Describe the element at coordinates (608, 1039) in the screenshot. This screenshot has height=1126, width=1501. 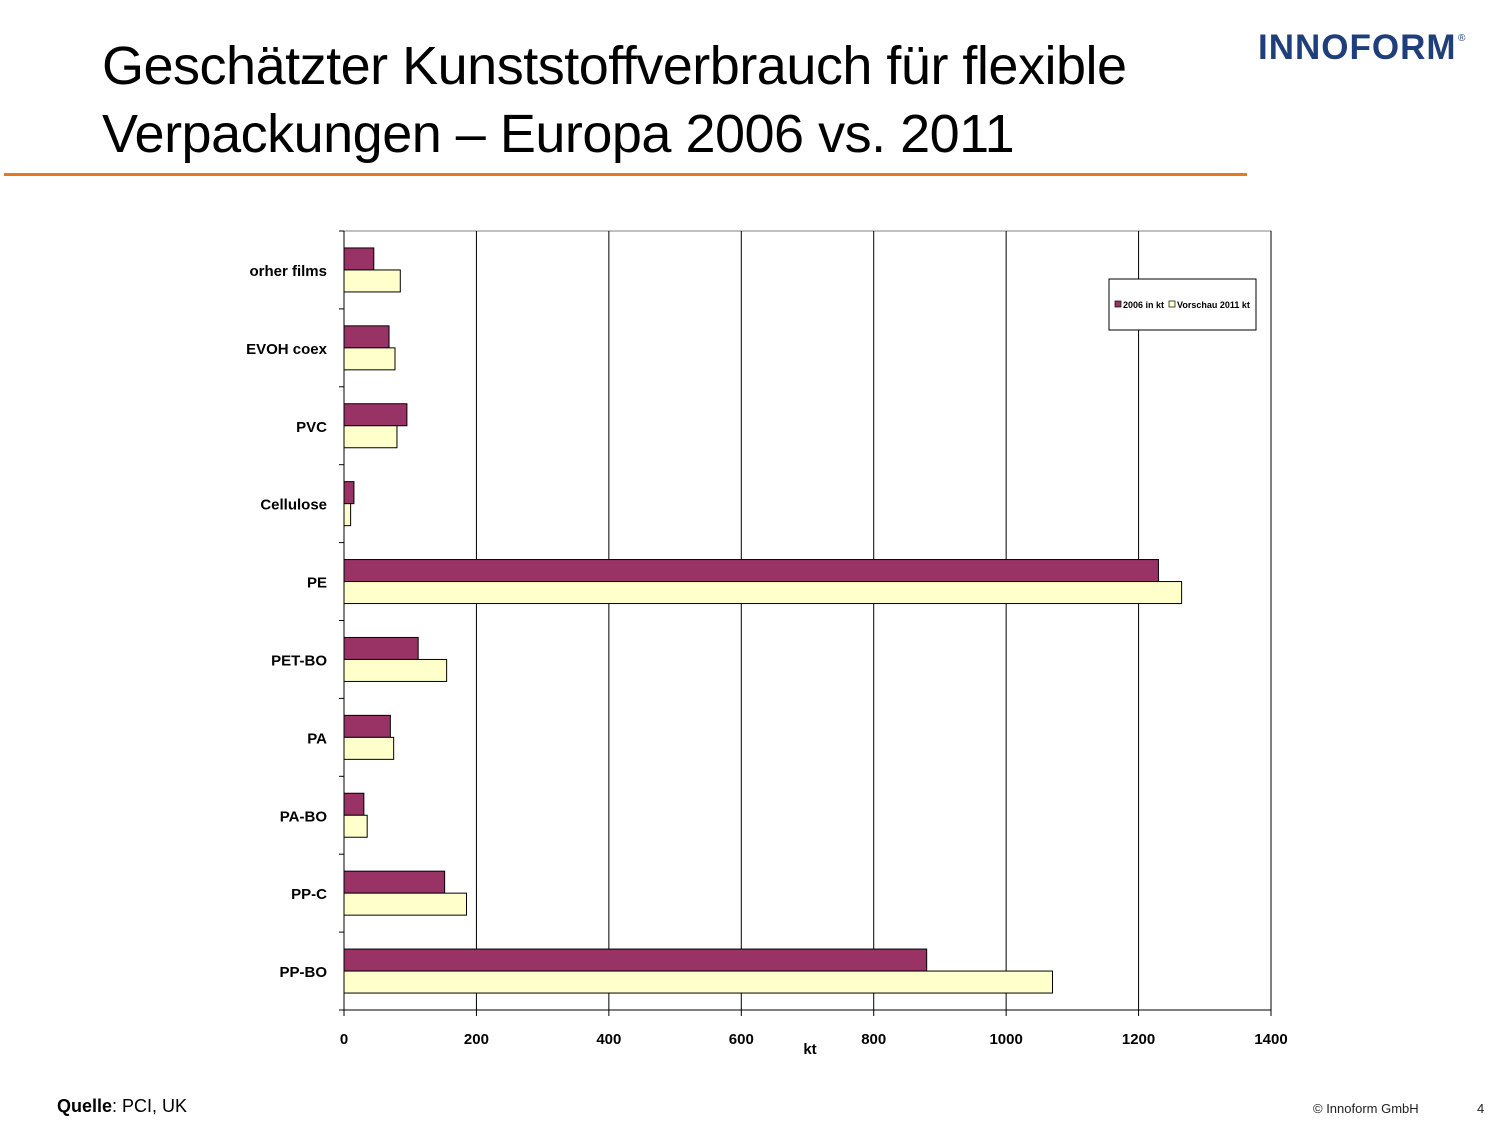
I see `x-tick-label: 400` at that location.